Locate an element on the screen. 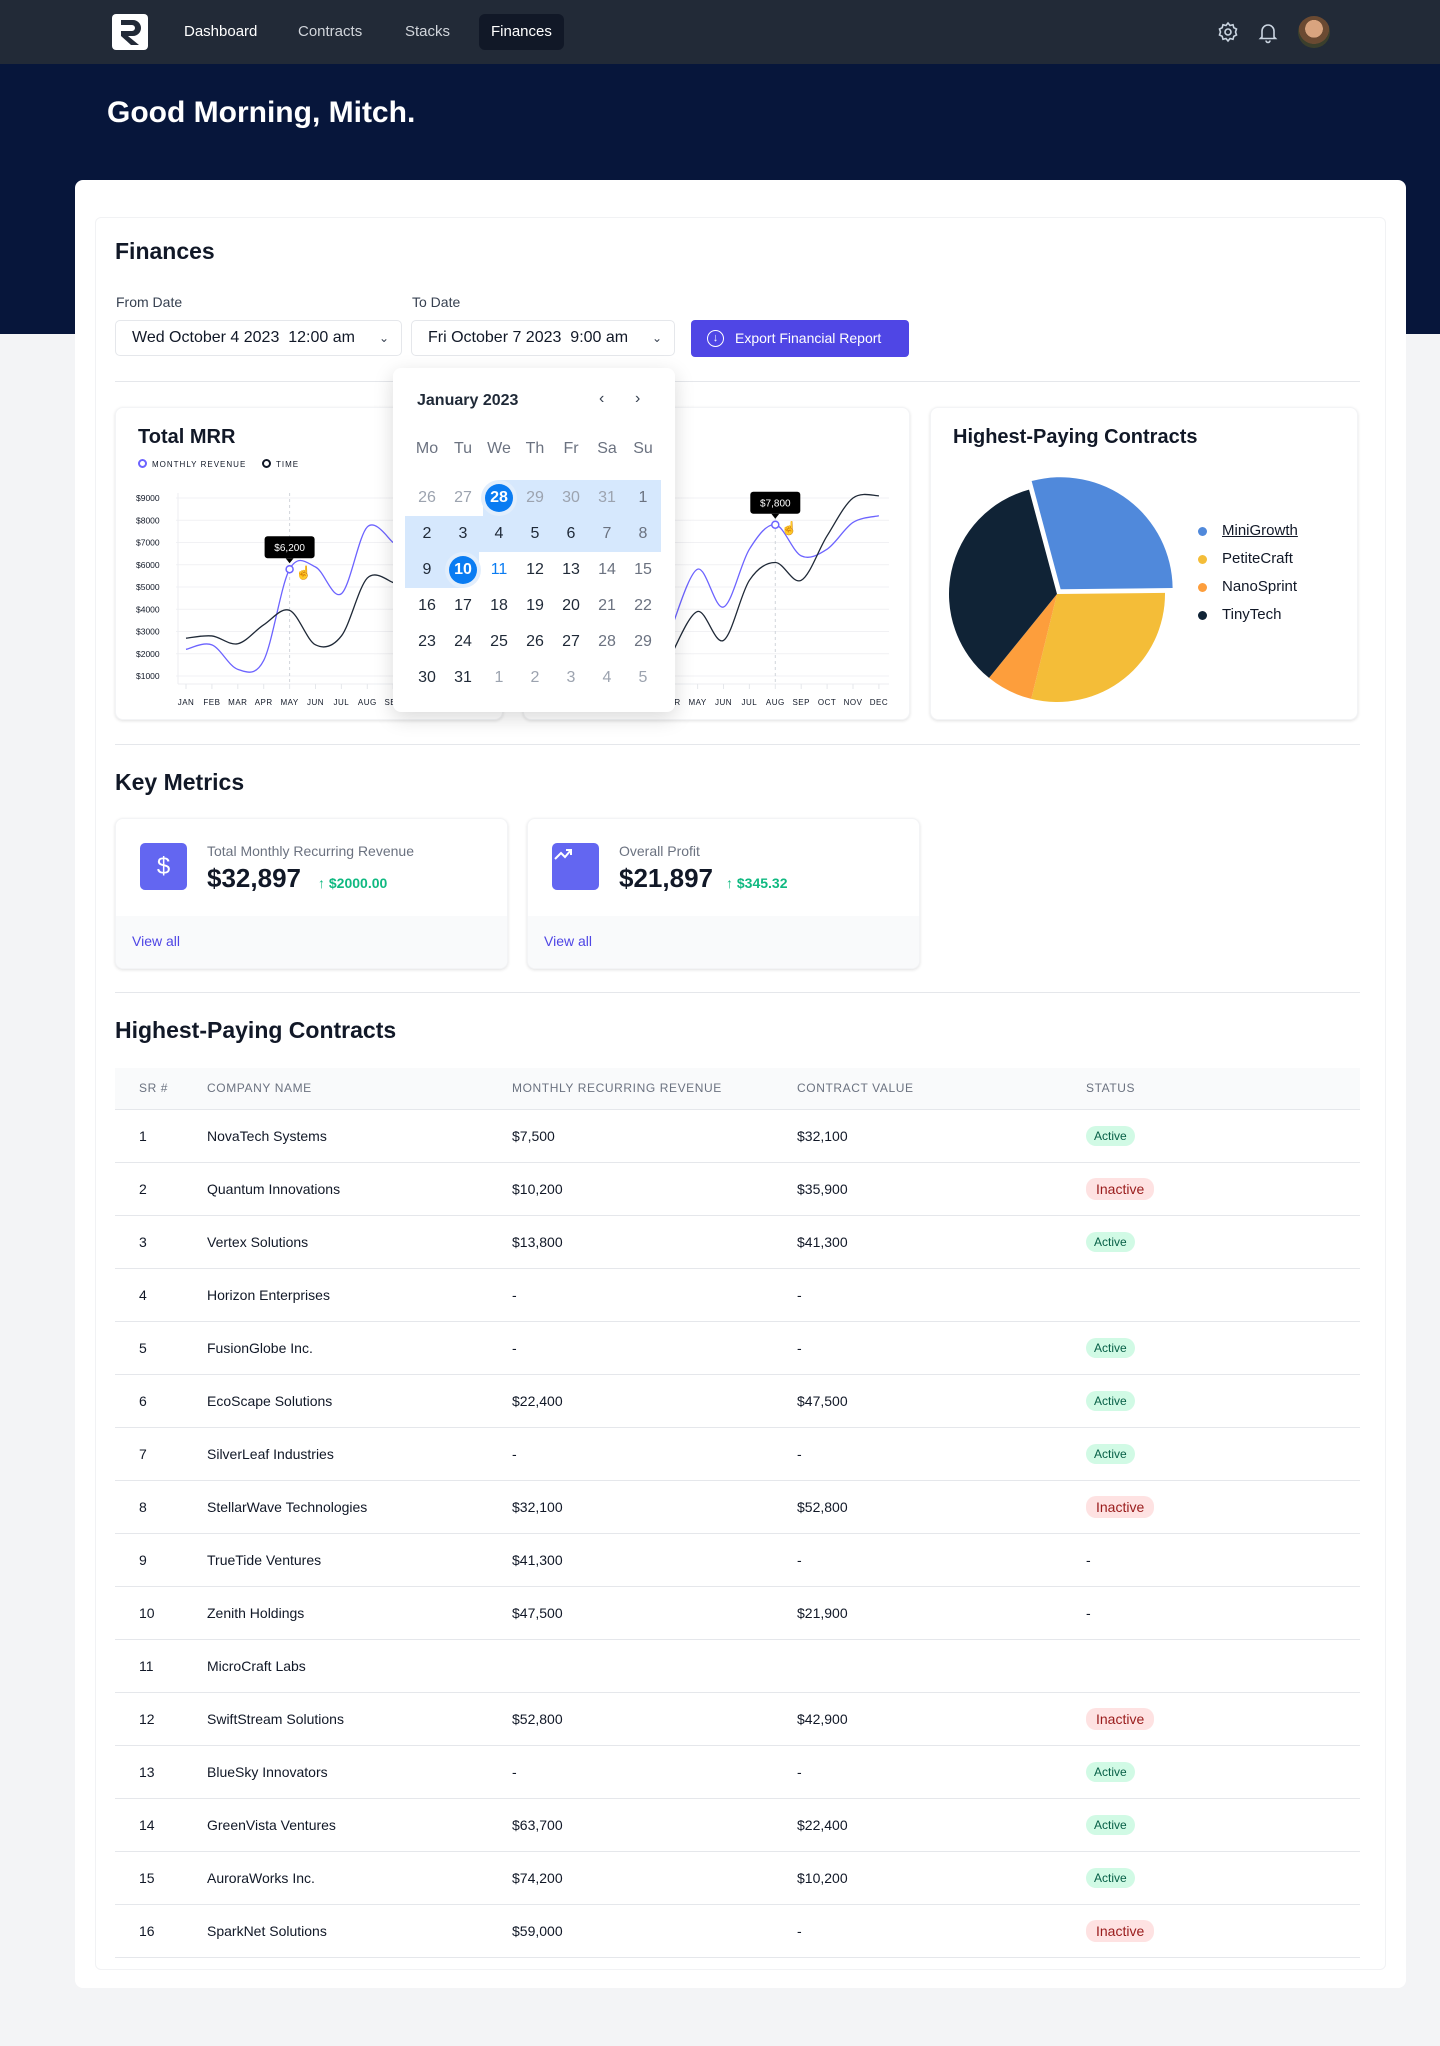 The width and height of the screenshot is (1440, 2046). status-badge: Inactive is located at coordinates (1120, 1718).